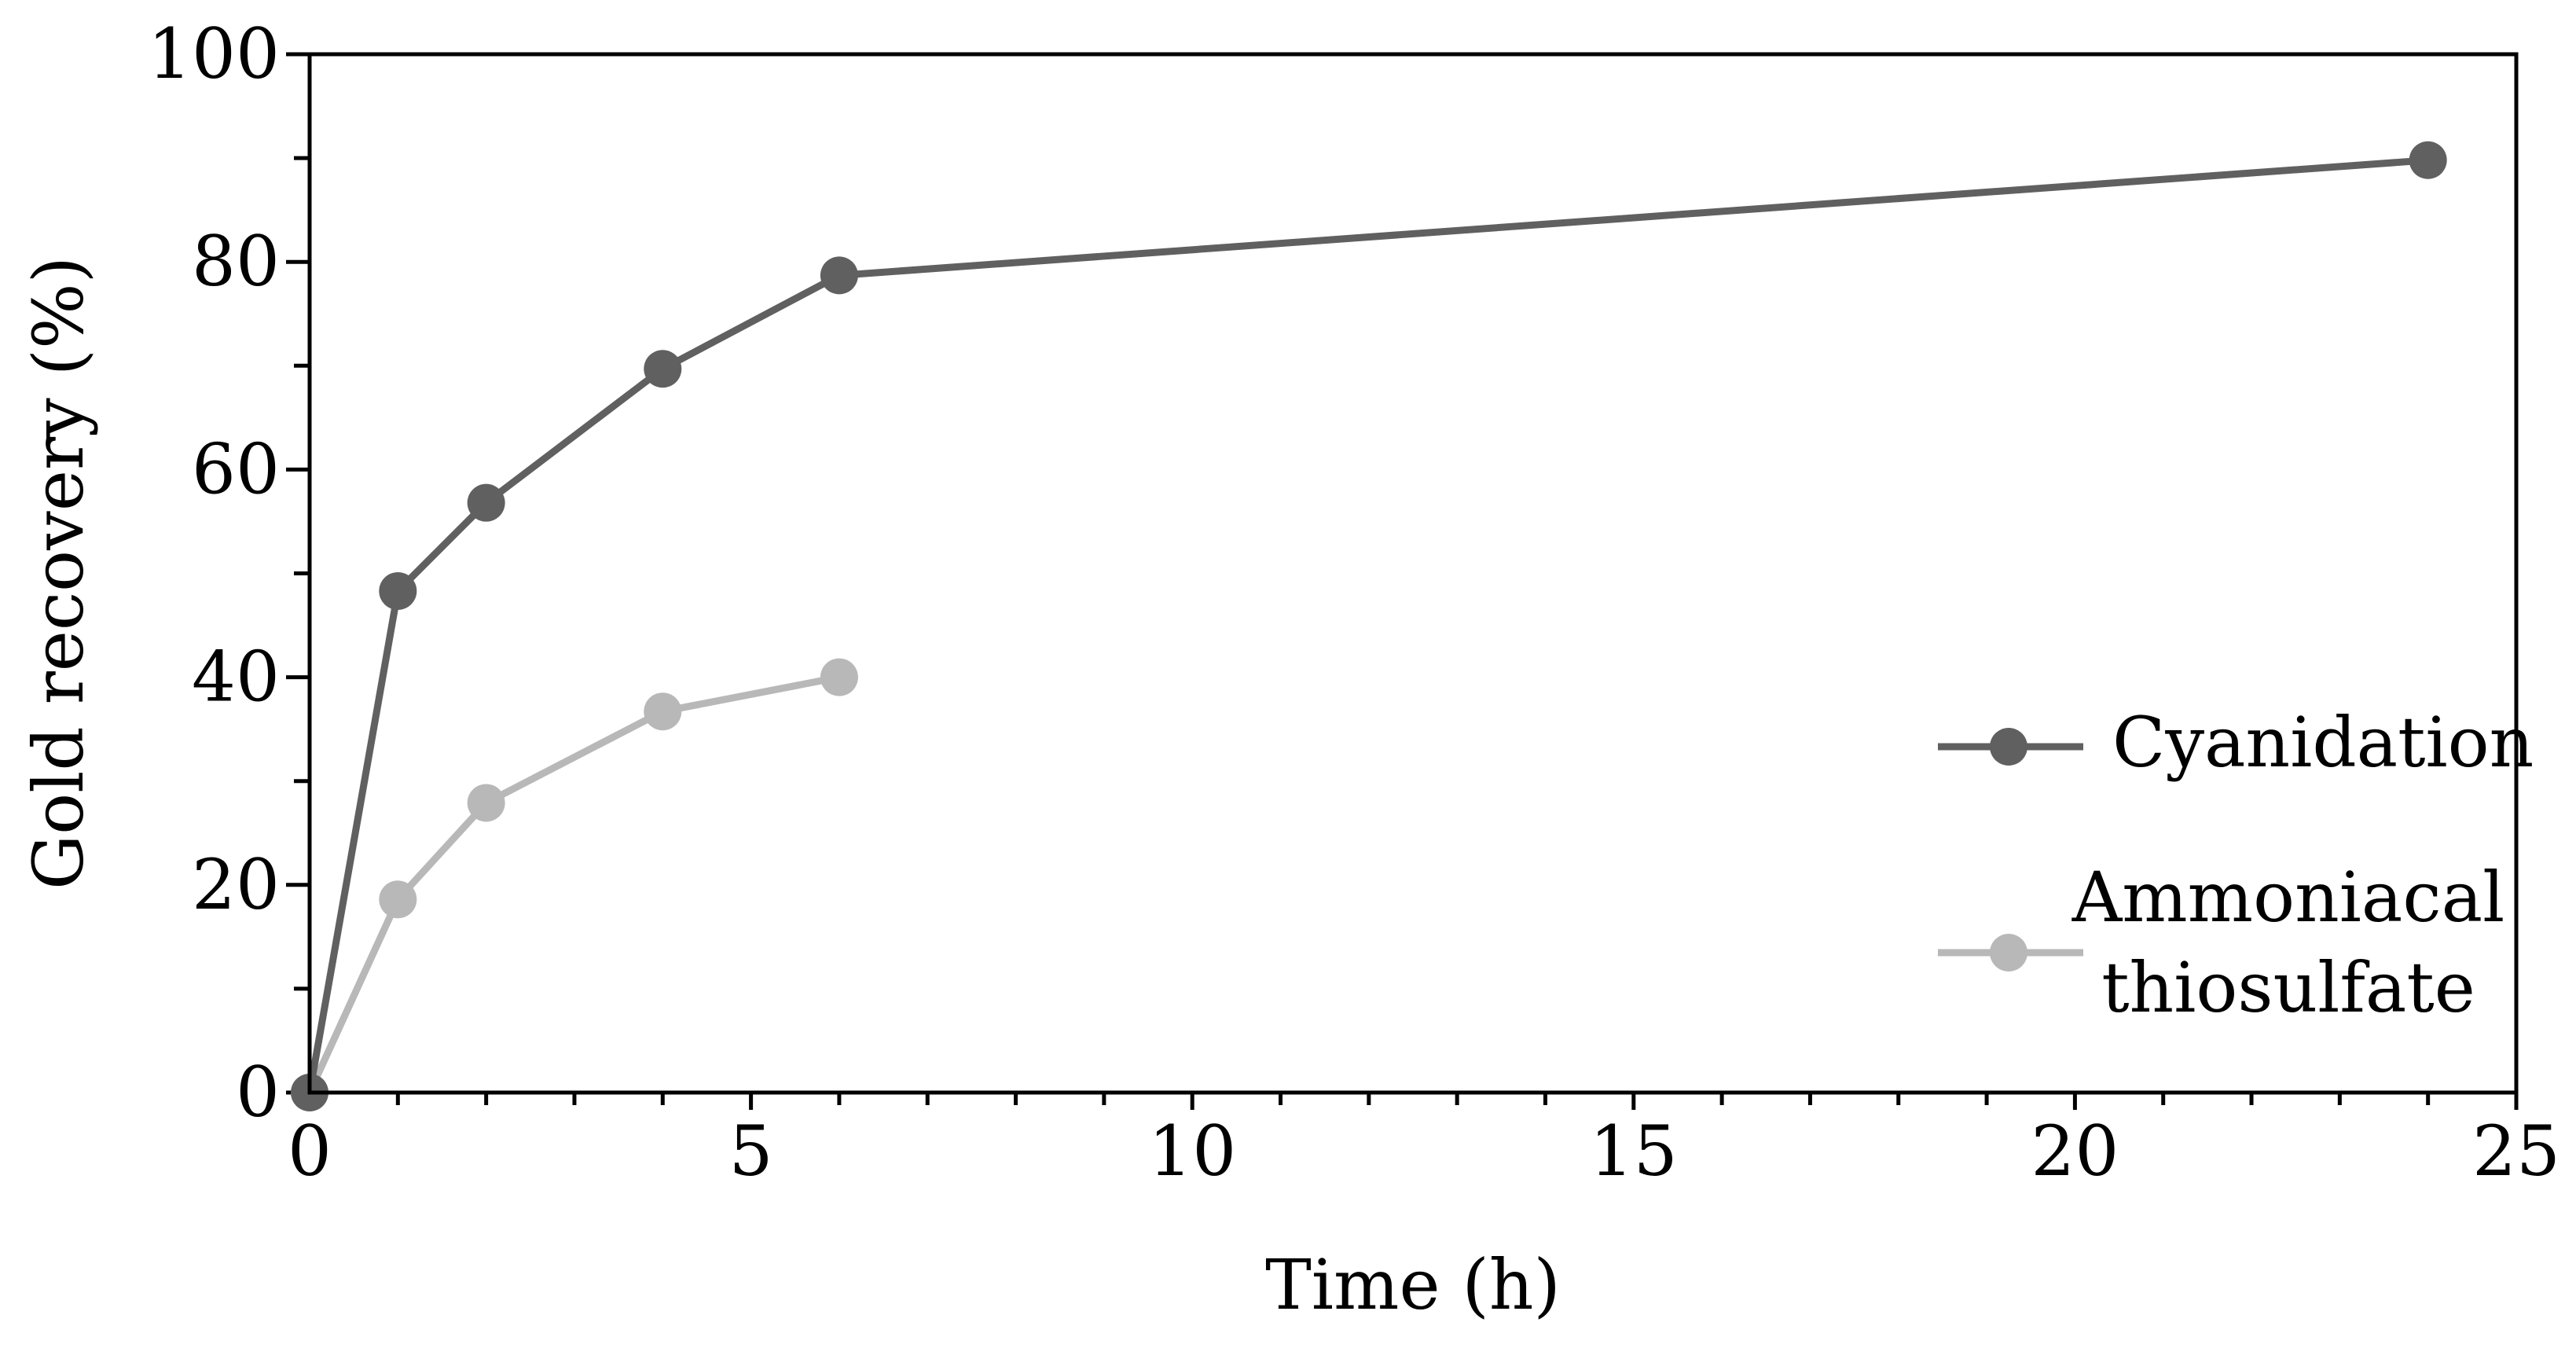 The image size is (2576, 1348). I want to click on y-tick-label: 0, so click(258, 1092).